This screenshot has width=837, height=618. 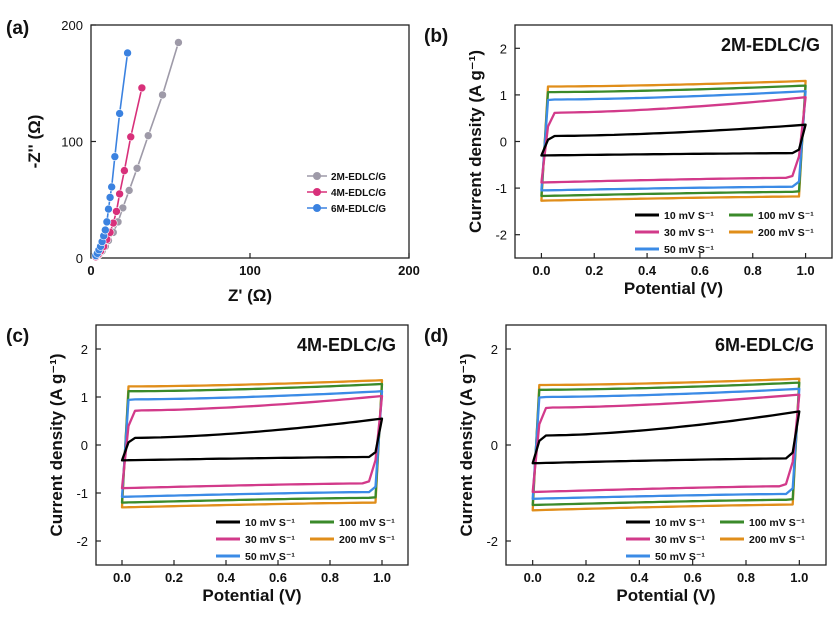 I want to click on x-axis-label-a: Z' (Ω), so click(x=250, y=295).